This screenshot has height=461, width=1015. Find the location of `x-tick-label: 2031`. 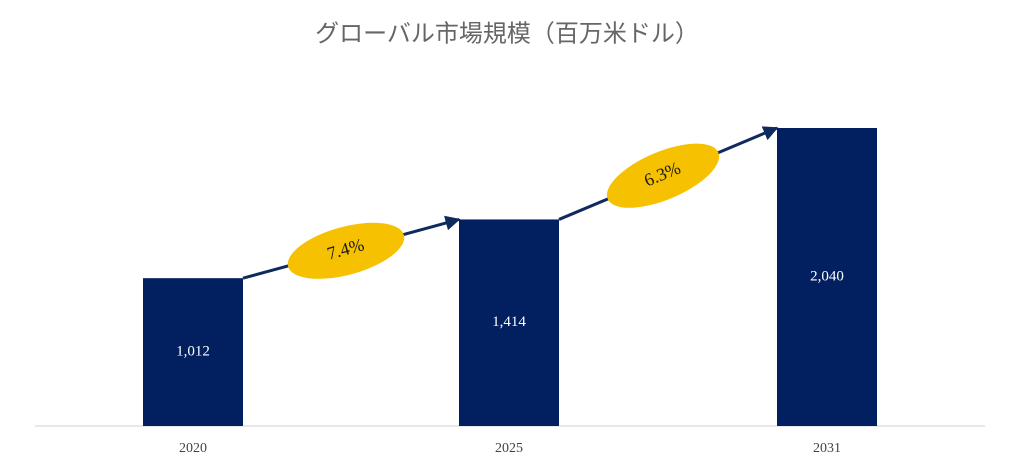

x-tick-label: 2031 is located at coordinates (827, 448).